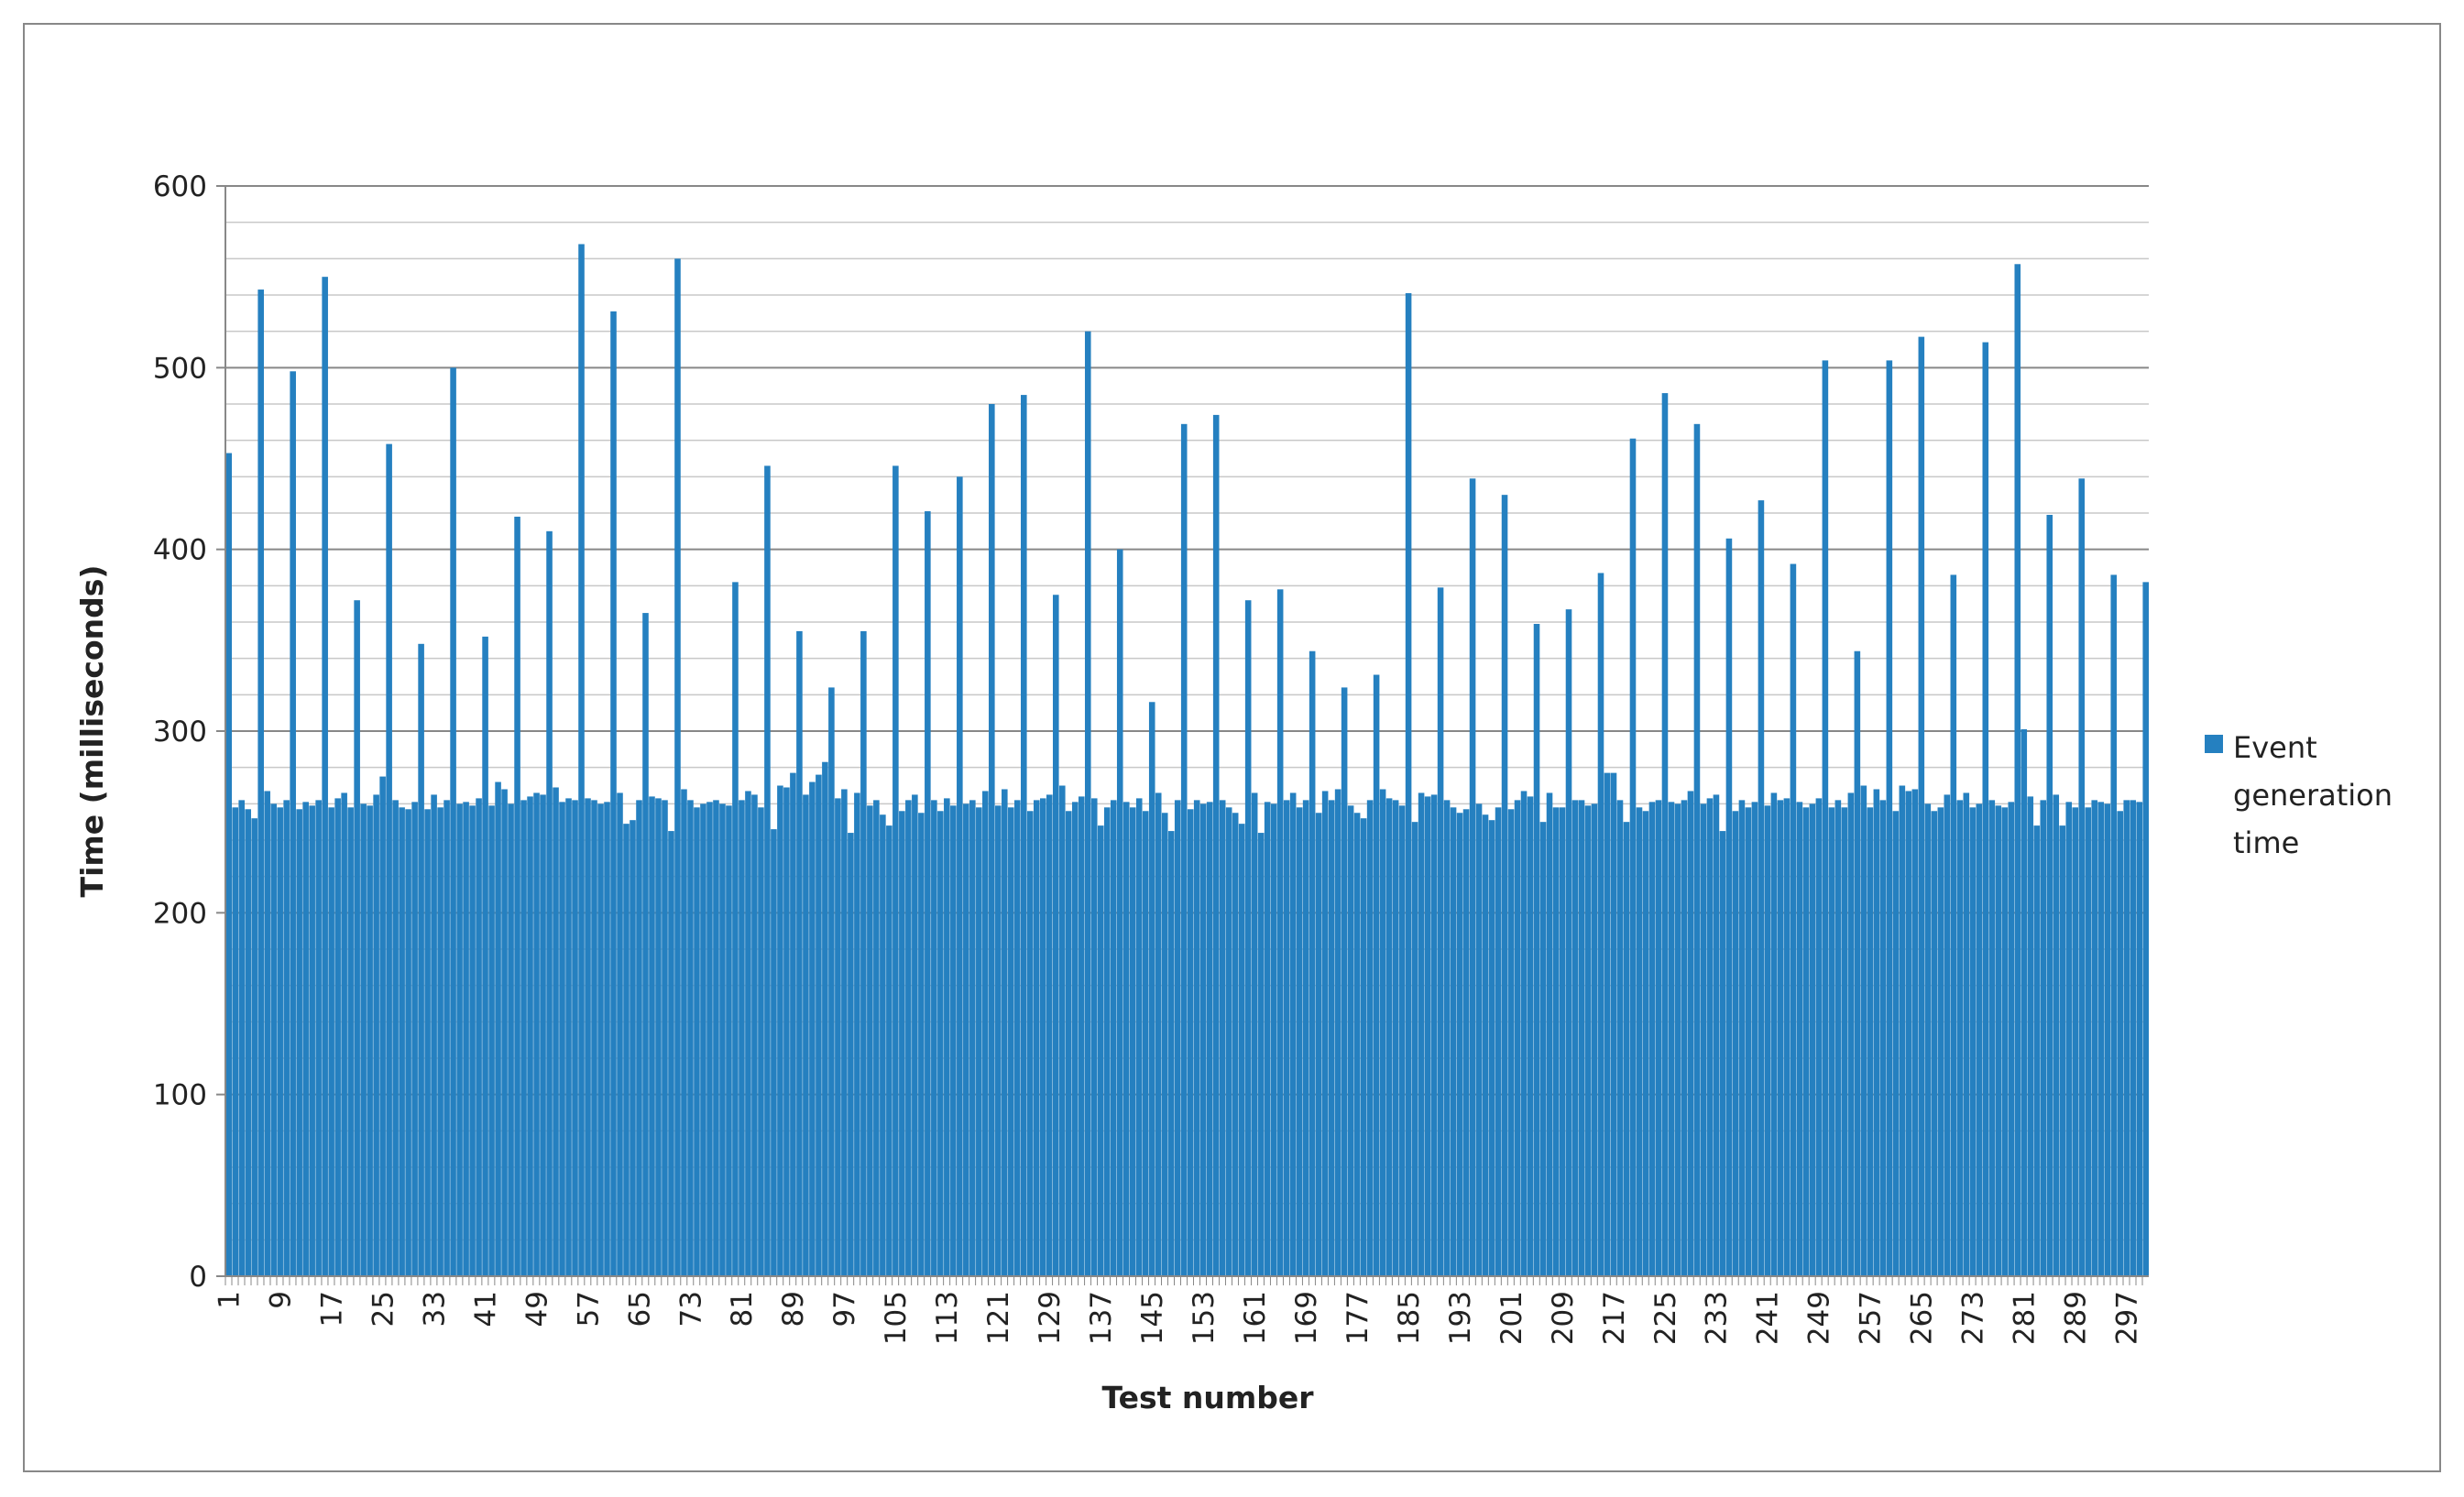 The width and height of the screenshot is (2464, 1497). Describe the element at coordinates (2025, 1318) in the screenshot. I see `x-tick-label: 281` at that location.